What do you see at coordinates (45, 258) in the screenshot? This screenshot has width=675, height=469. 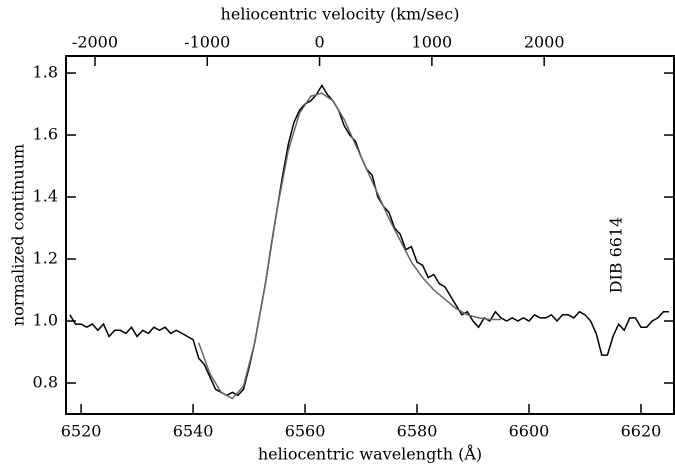 I see `y-tick-label: 1.2` at bounding box center [45, 258].